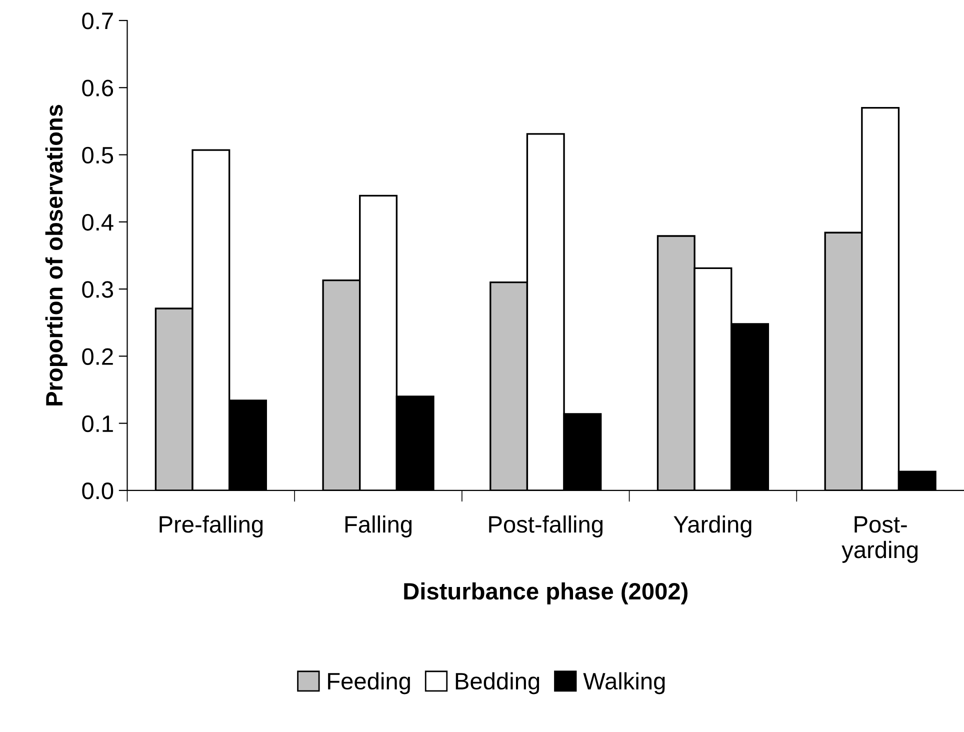 Image resolution: width=964 pixels, height=732 pixels. I want to click on legend-label: Bedding, so click(498, 683).